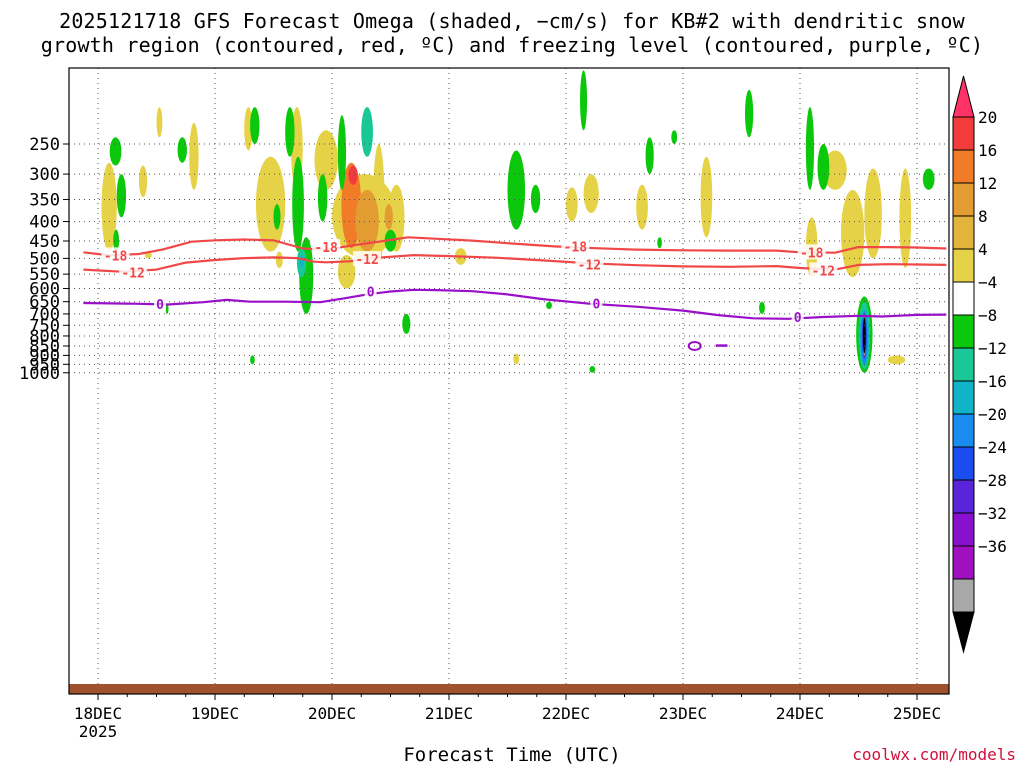 The width and height of the screenshot is (1024, 768). What do you see at coordinates (44, 347) in the screenshot?
I see `y-tick-label: 850` at bounding box center [44, 347].